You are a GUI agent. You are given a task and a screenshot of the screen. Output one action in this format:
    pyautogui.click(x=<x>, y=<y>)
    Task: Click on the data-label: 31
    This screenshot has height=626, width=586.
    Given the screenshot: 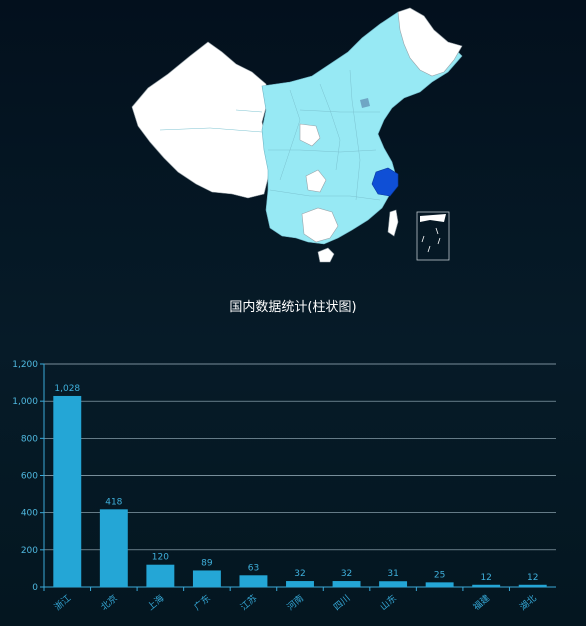 What is the action you would take?
    pyautogui.click(x=392, y=574)
    